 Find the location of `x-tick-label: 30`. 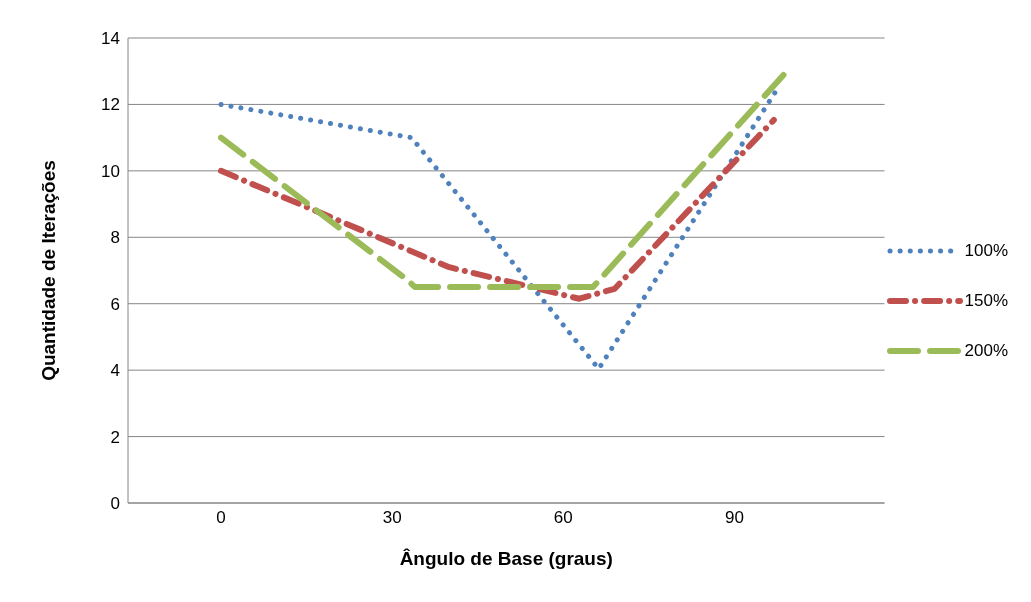

x-tick-label: 30 is located at coordinates (392, 518).